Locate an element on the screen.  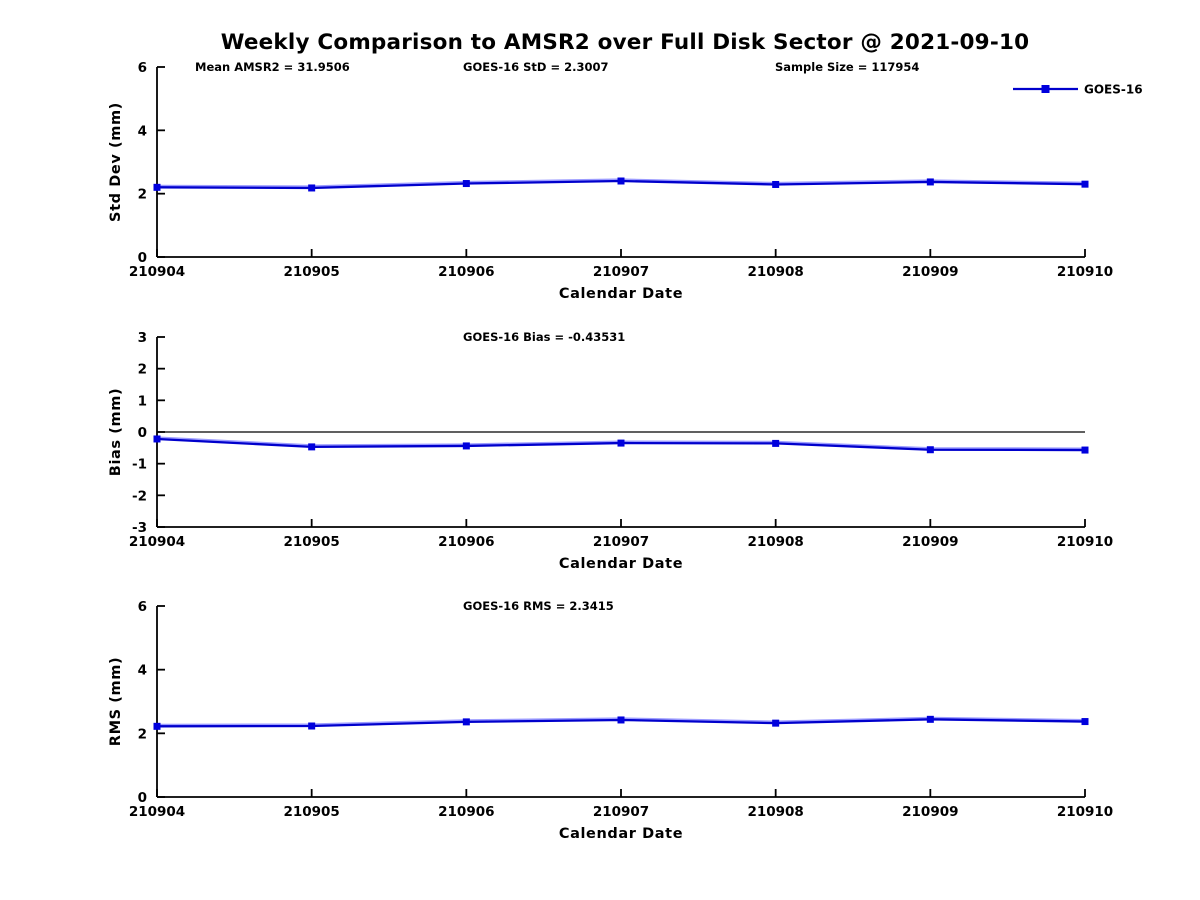
y-axis-title: Std Dev (mm) is located at coordinates (116, 162).